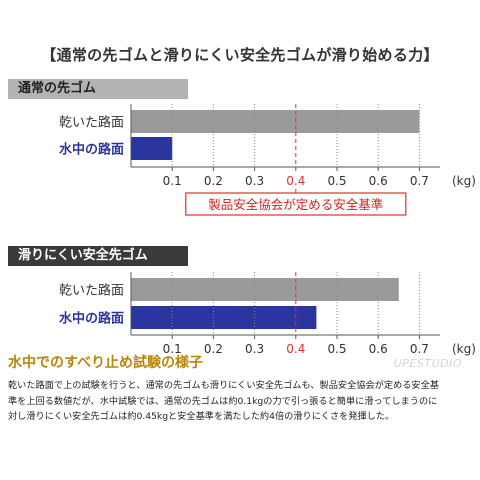 This screenshot has width=480, height=480. Describe the element at coordinates (427, 363) in the screenshot. I see `watermark: UPESTUDIO` at that location.